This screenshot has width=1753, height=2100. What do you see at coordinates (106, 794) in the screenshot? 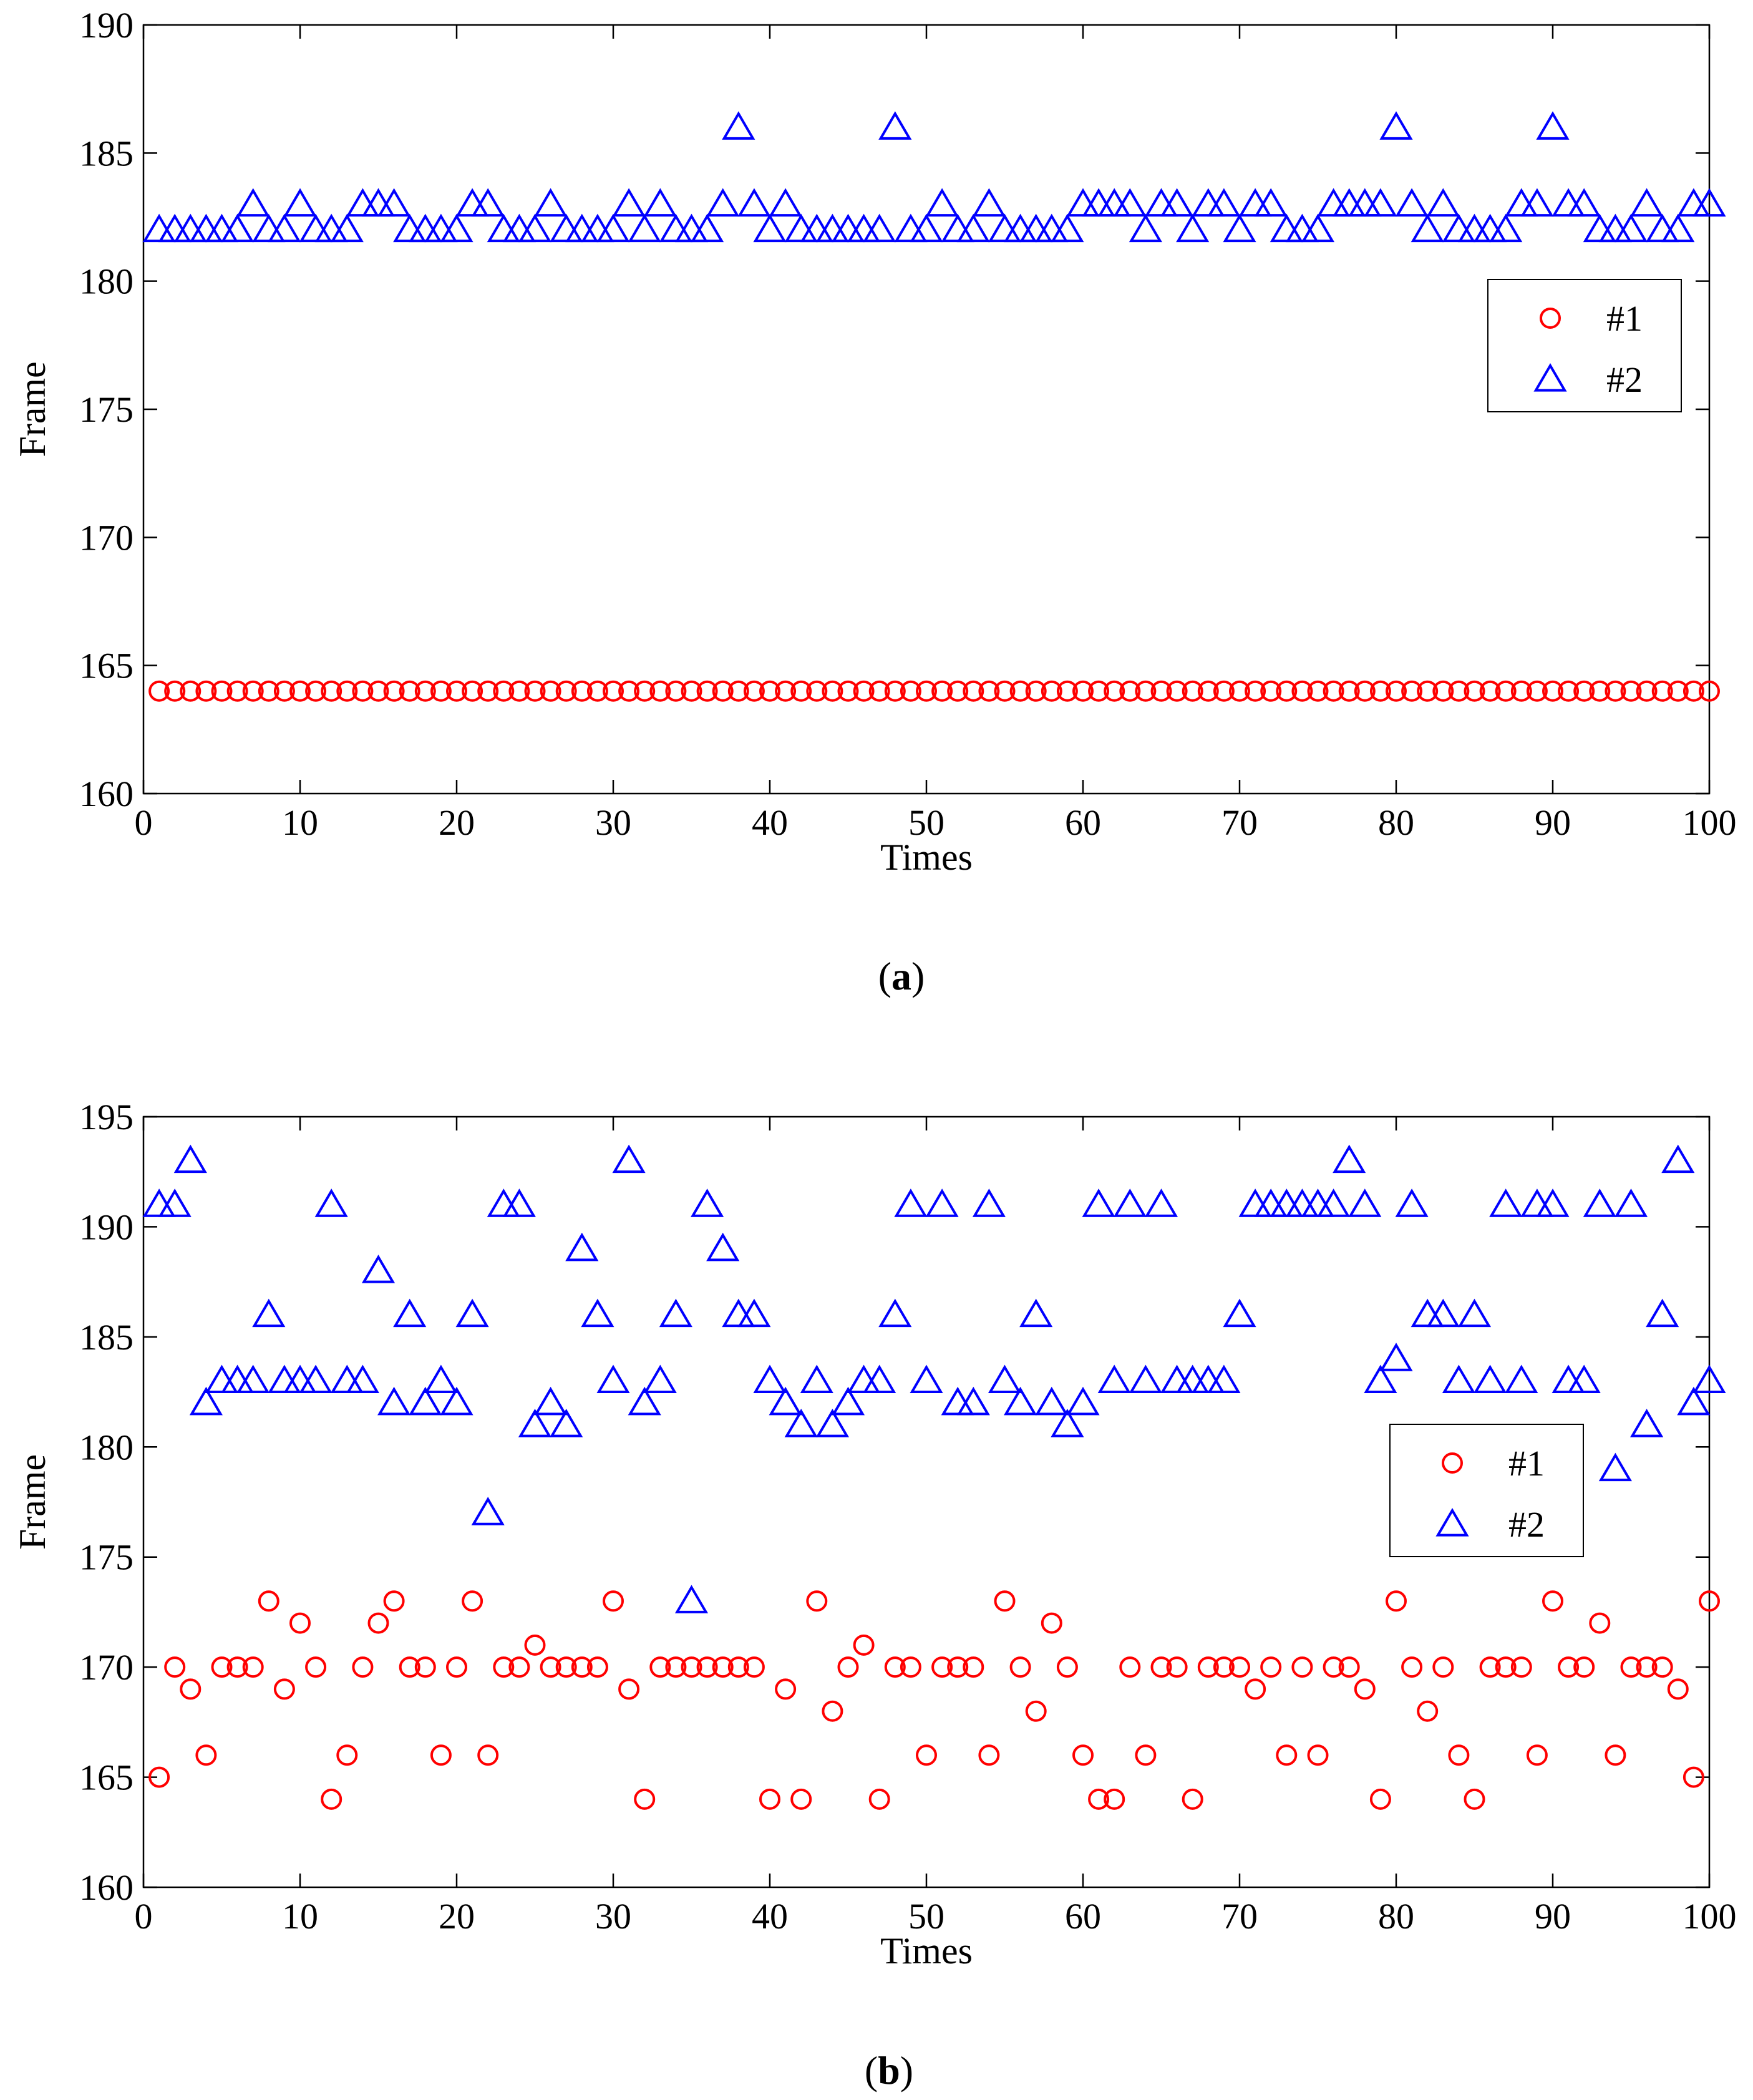
I see `y-tick-label-a: 160` at bounding box center [106, 794].